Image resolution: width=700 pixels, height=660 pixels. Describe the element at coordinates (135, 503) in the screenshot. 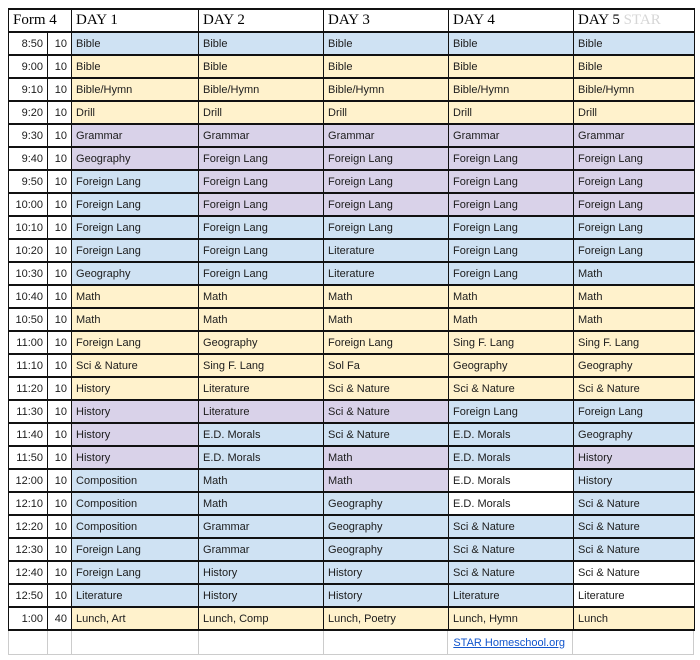

I see `subject-cell: Composition` at that location.